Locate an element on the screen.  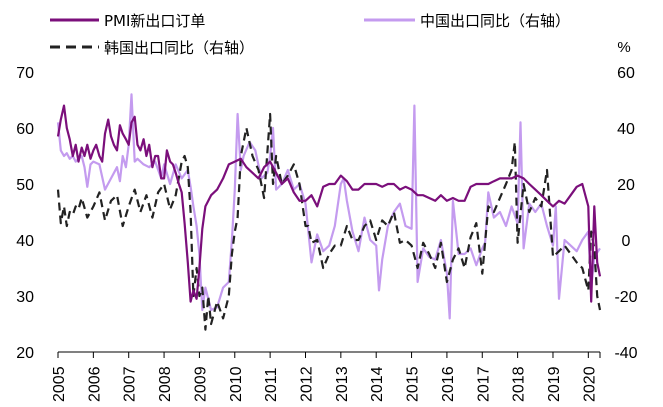
right-axis-ticks: -40 -20 0 20 40 60 is located at coordinates (625, 213).